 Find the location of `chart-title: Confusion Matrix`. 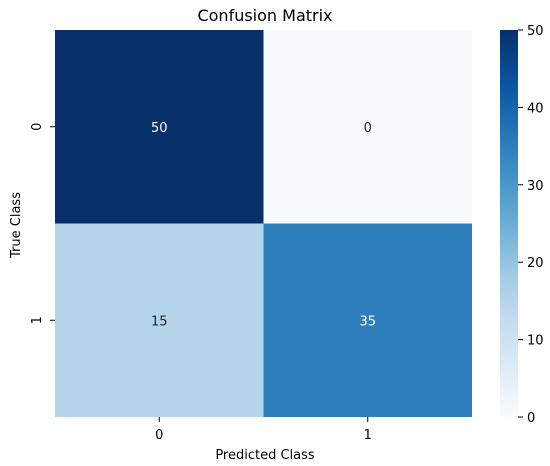

chart-title: Confusion Matrix is located at coordinates (264, 15).